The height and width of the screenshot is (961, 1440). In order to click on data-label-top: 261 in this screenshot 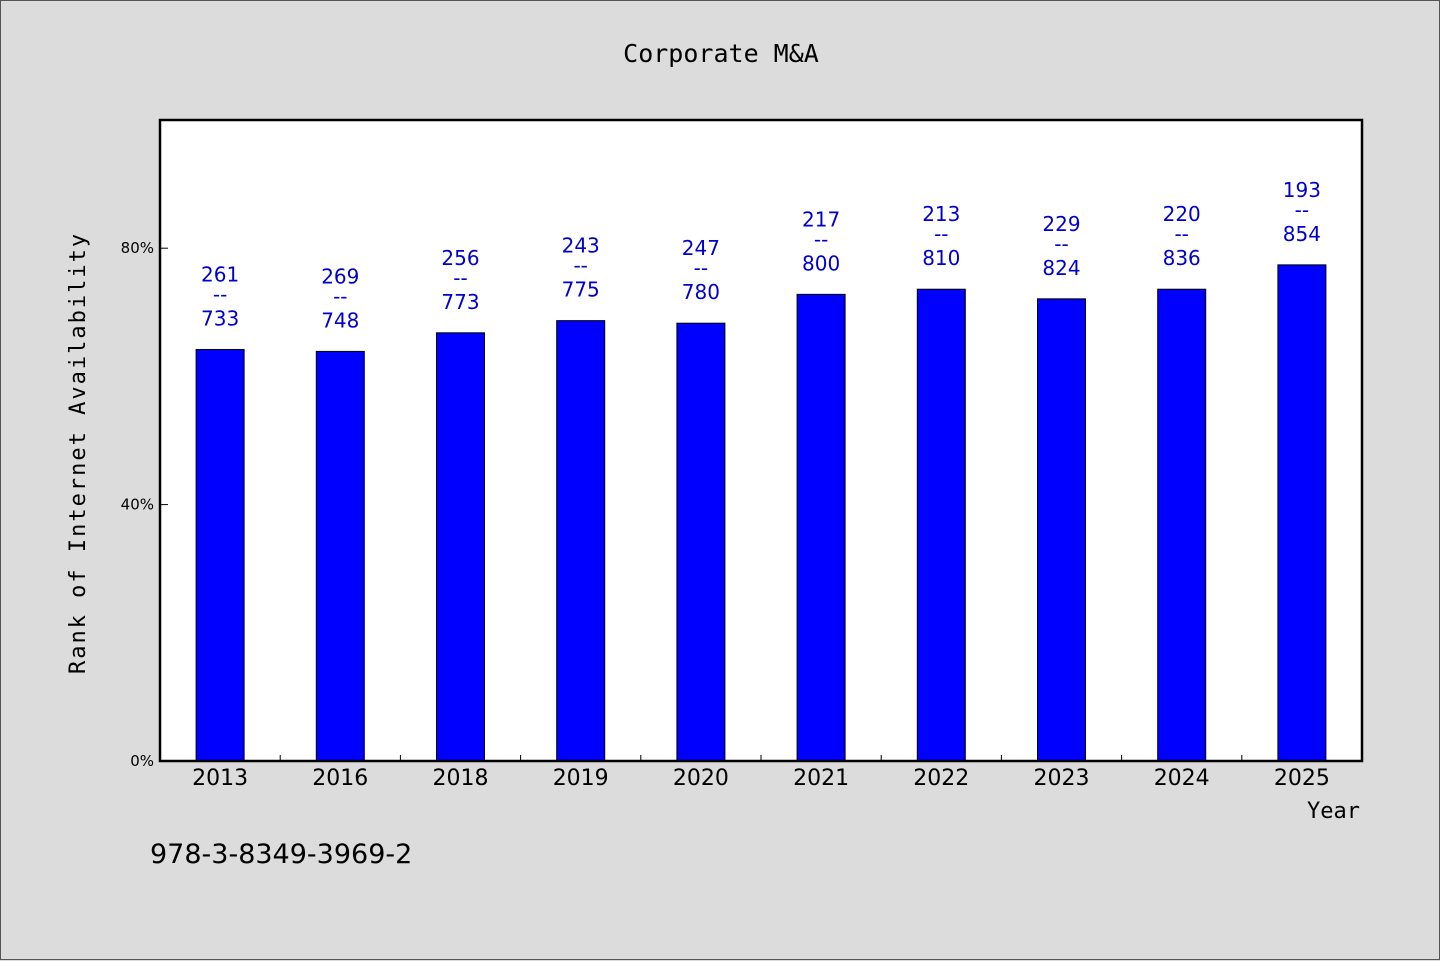, I will do `click(220, 274)`.